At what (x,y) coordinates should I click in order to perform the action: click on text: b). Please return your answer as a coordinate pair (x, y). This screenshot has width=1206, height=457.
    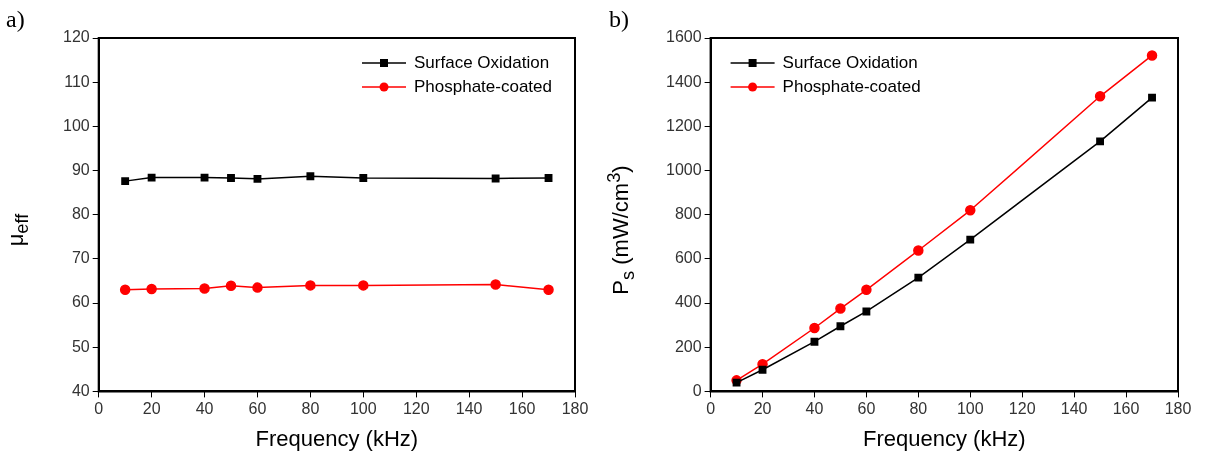
    Looking at the image, I should click on (619, 19).